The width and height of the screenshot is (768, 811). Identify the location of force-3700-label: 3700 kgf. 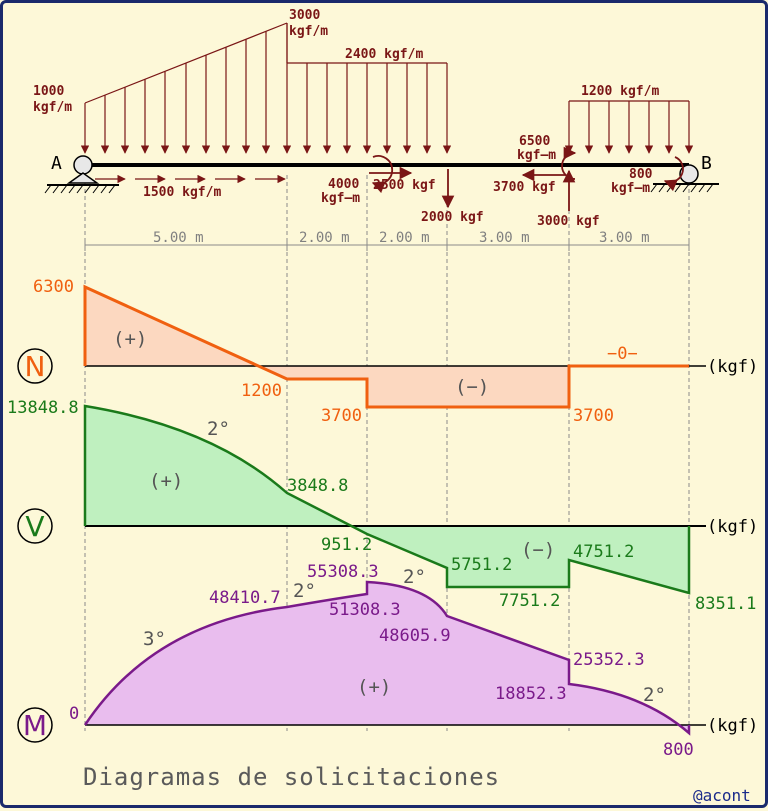
(524, 187).